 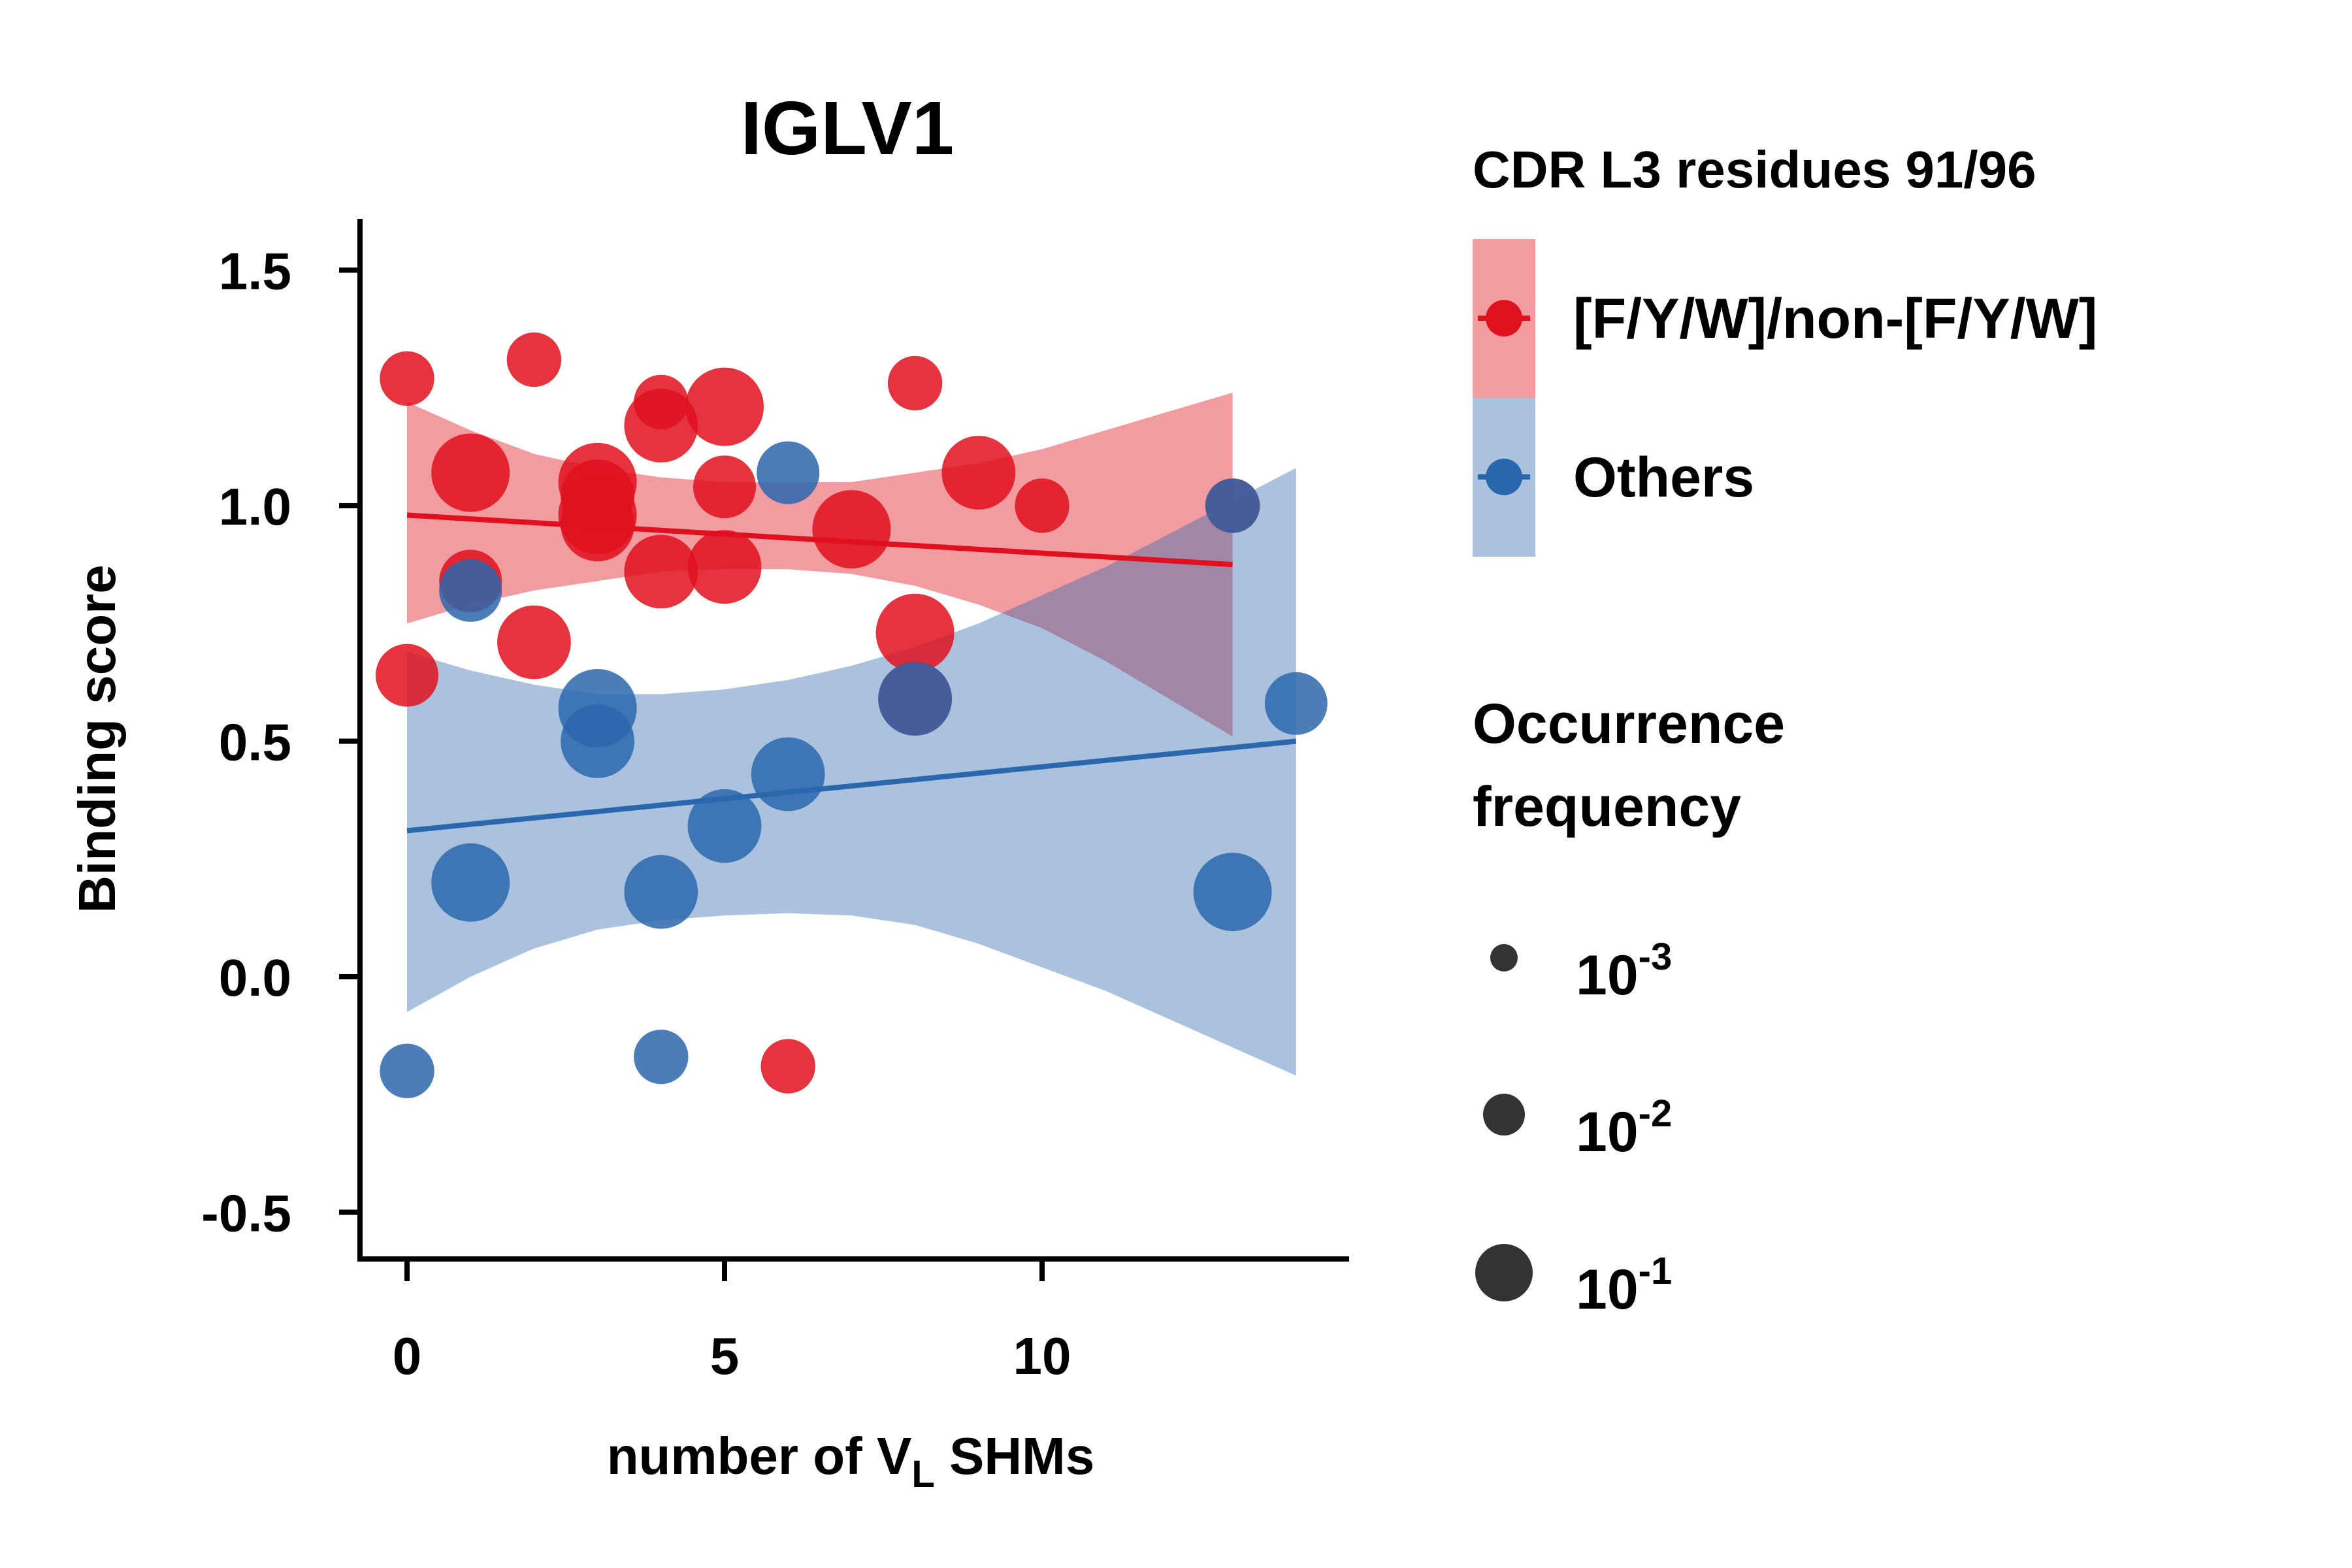 I want to click on size-legend-base-1e-2: 10, so click(x=1607, y=1132).